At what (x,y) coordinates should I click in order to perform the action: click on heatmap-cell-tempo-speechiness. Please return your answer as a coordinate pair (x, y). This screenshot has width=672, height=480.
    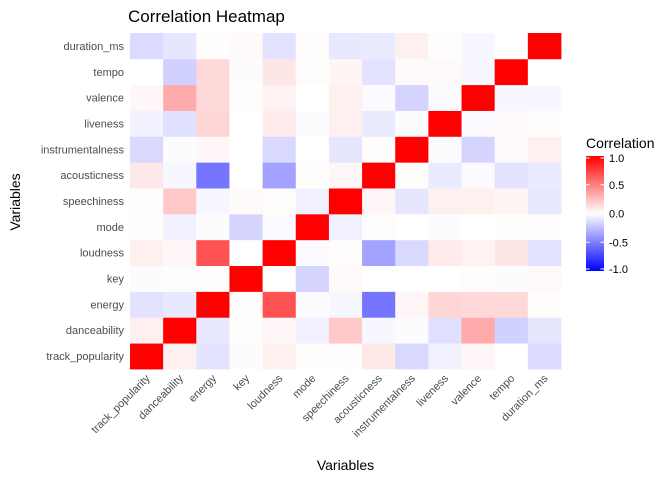
    Looking at the image, I should click on (345, 72).